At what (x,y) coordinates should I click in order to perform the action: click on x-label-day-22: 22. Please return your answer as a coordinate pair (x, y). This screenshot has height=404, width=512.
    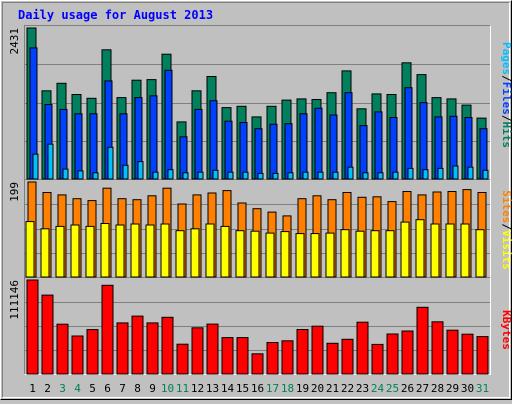
    Looking at the image, I should click on (347, 388).